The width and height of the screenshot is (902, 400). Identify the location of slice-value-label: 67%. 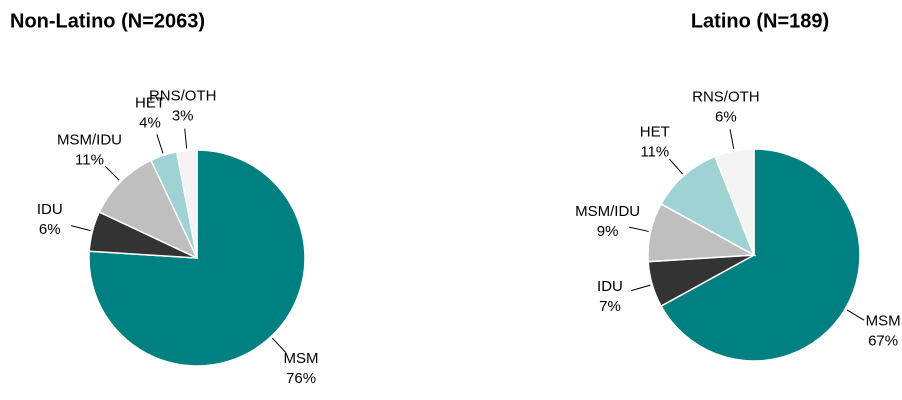
(883, 340).